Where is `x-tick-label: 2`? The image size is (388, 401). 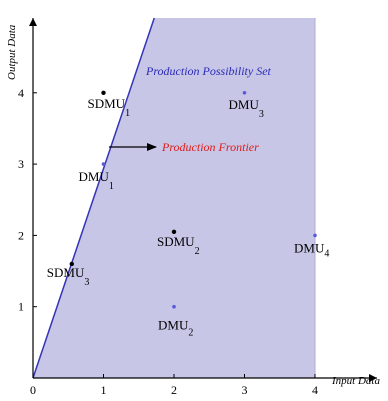
x-tick-label: 2 is located at coordinates (174, 390).